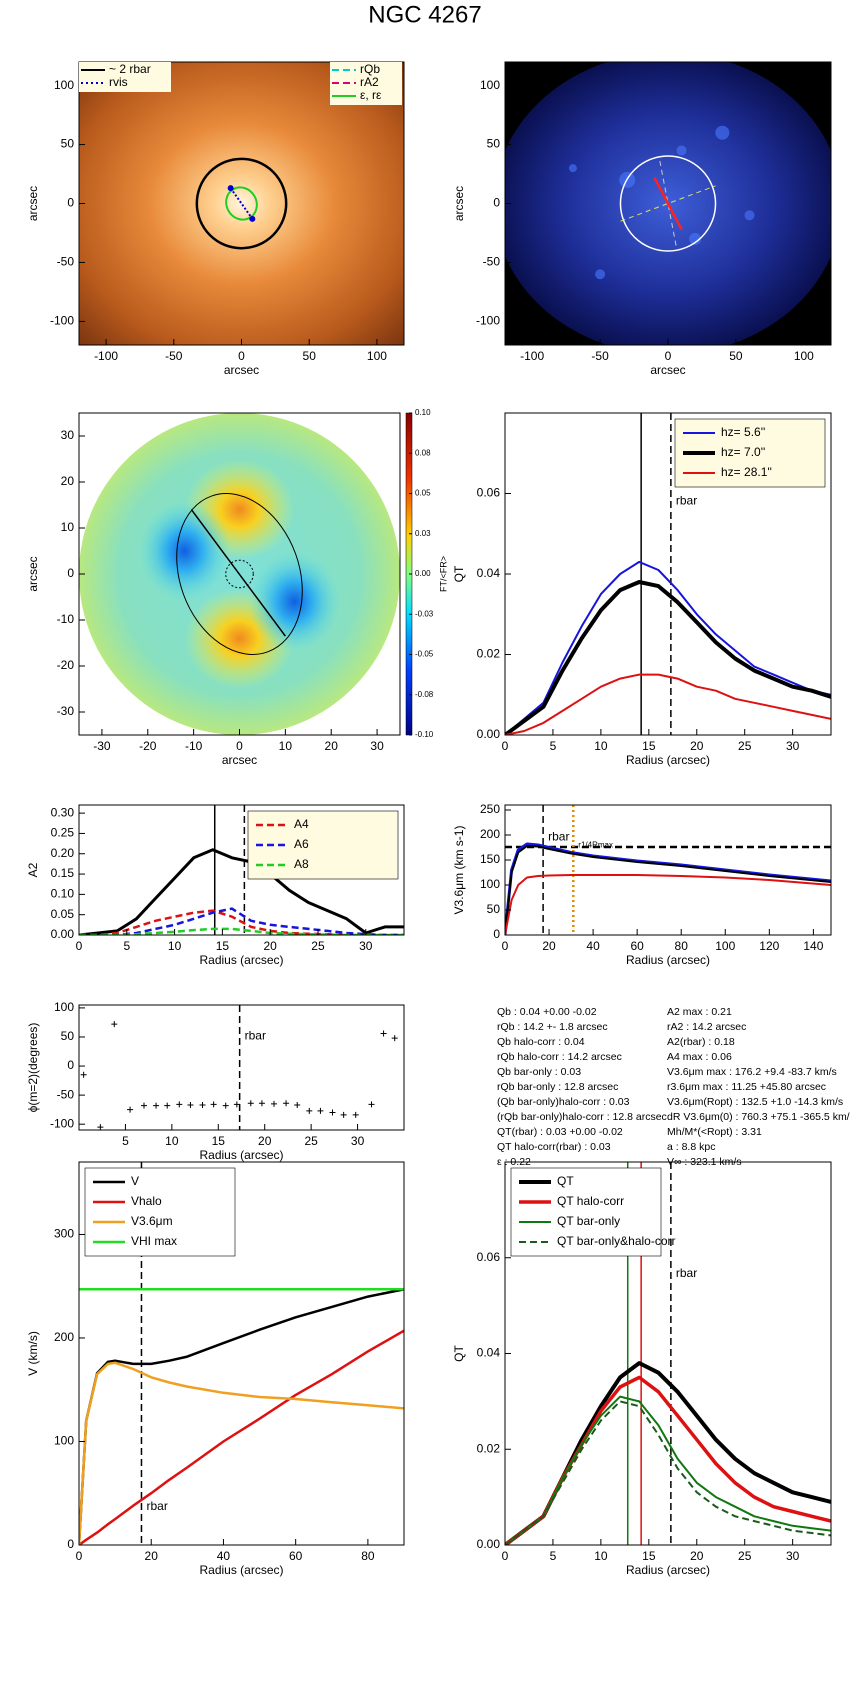 The height and width of the screenshot is (1700, 850). I want to click on x-tick-label: 100, so click(804, 356).